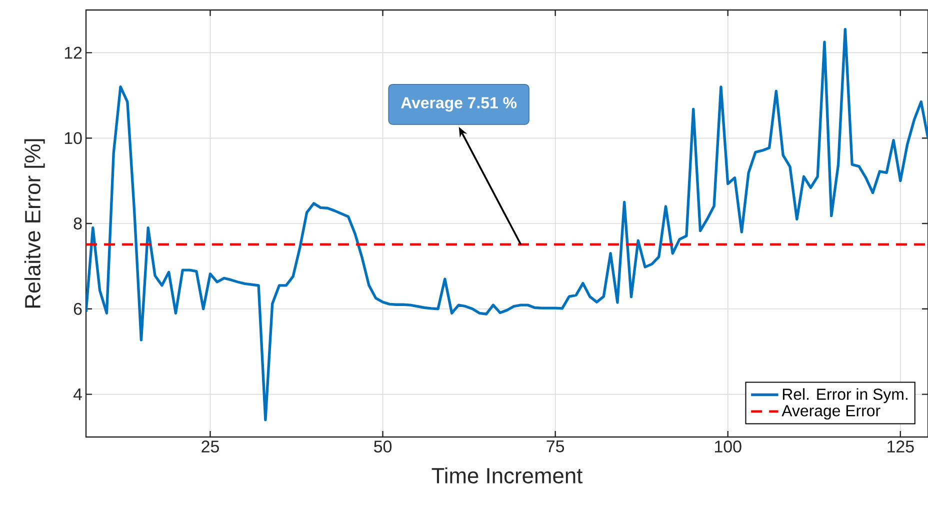 The height and width of the screenshot is (517, 928). Describe the element at coordinates (555, 446) in the screenshot. I see `x-tick-label: 75` at that location.